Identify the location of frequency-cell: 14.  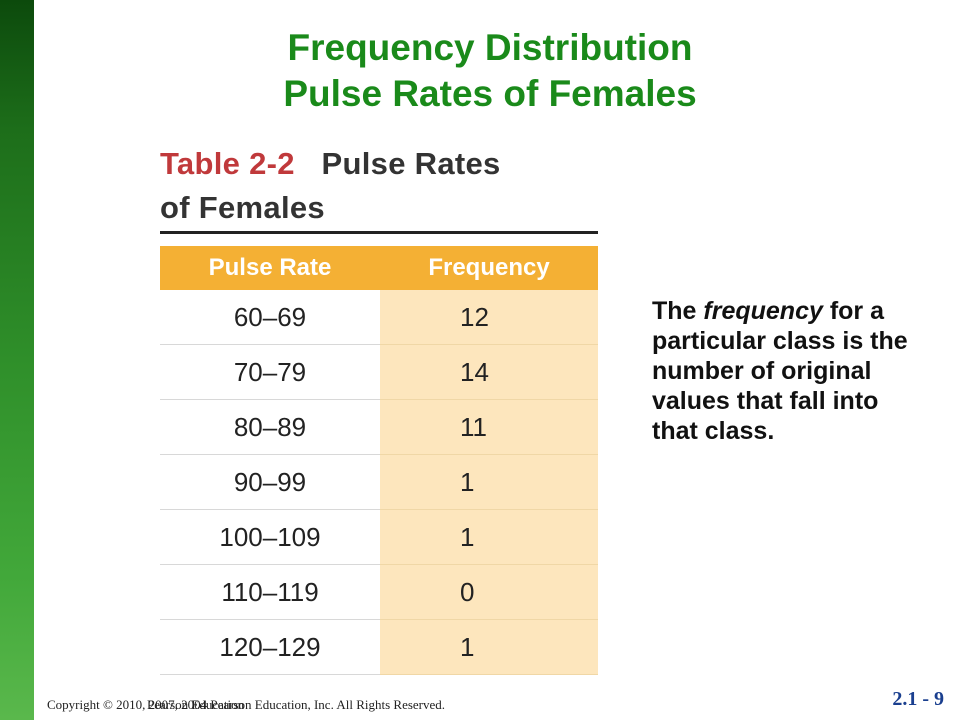
(489, 372).